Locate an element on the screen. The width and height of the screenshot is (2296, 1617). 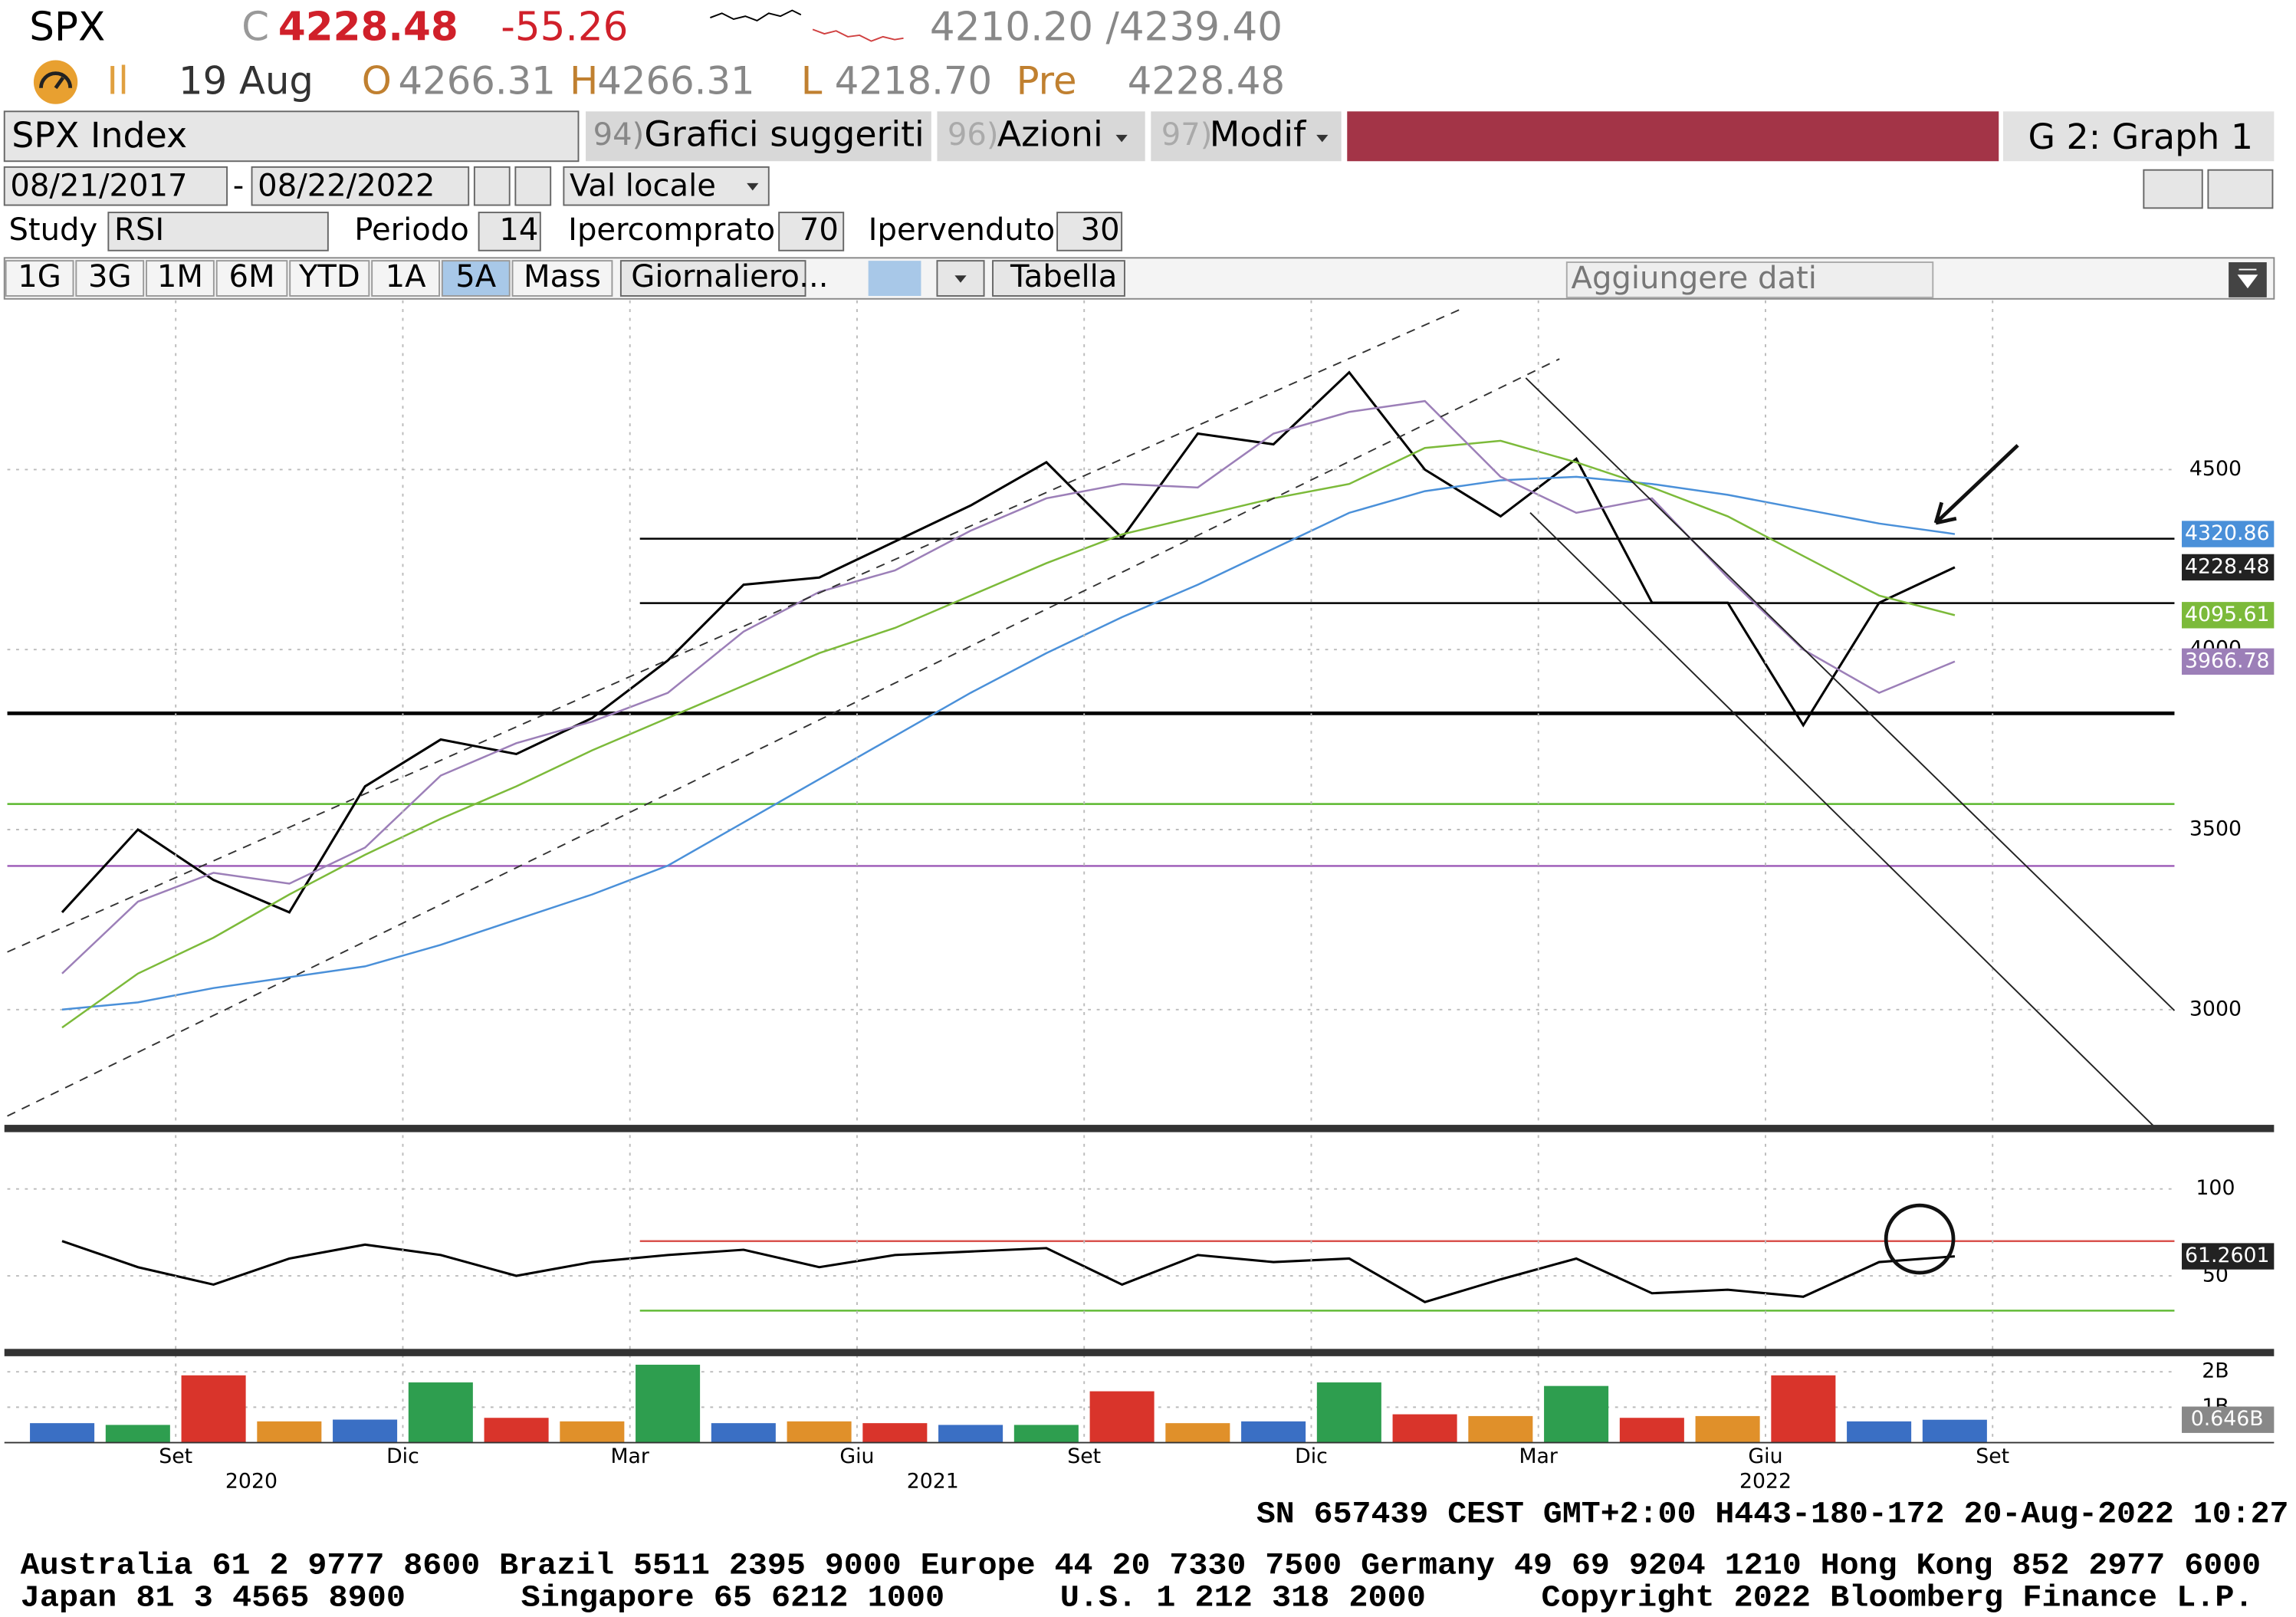
x-year-label: 2020 is located at coordinates (251, 1482).